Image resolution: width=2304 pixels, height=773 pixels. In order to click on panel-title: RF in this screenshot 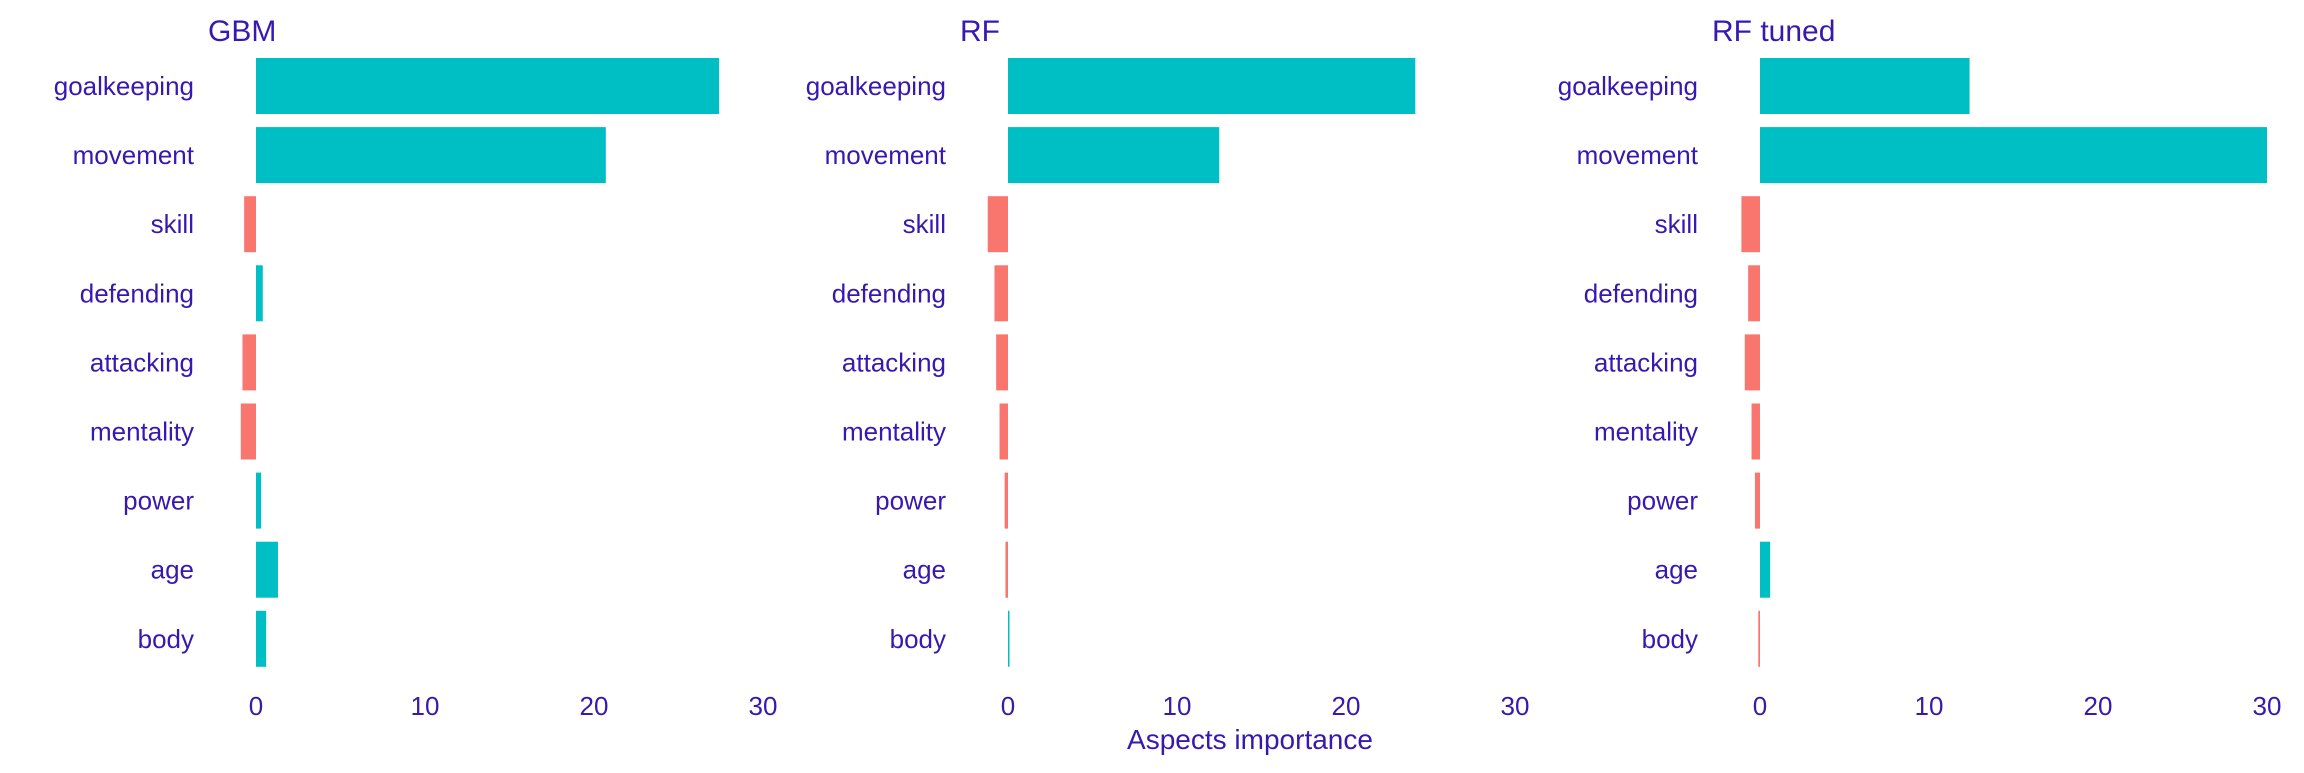, I will do `click(980, 31)`.